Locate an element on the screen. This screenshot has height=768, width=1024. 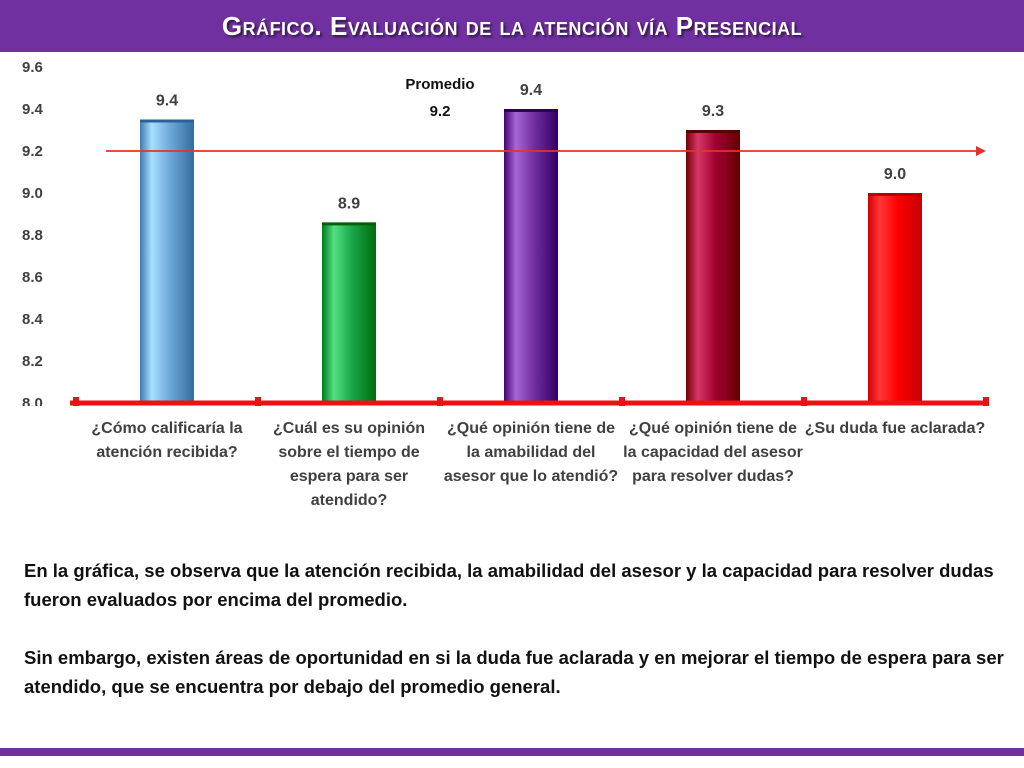
x-category-label: ¿Cómo calificaría la atención recibida? is located at coordinates (167, 440).